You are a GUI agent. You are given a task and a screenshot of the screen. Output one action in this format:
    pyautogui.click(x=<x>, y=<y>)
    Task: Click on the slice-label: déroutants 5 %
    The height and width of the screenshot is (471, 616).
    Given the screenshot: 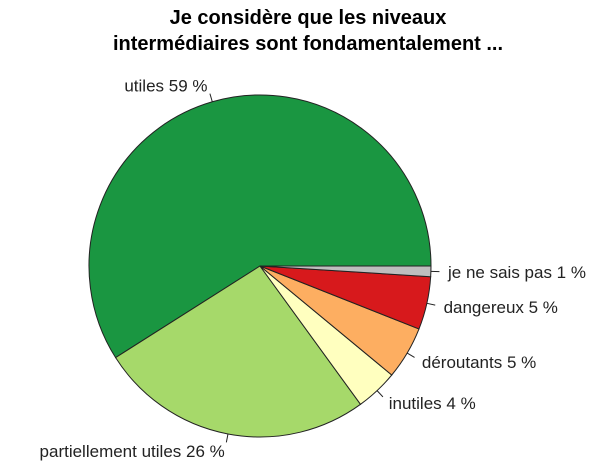 What is the action you would take?
    pyautogui.click(x=479, y=362)
    